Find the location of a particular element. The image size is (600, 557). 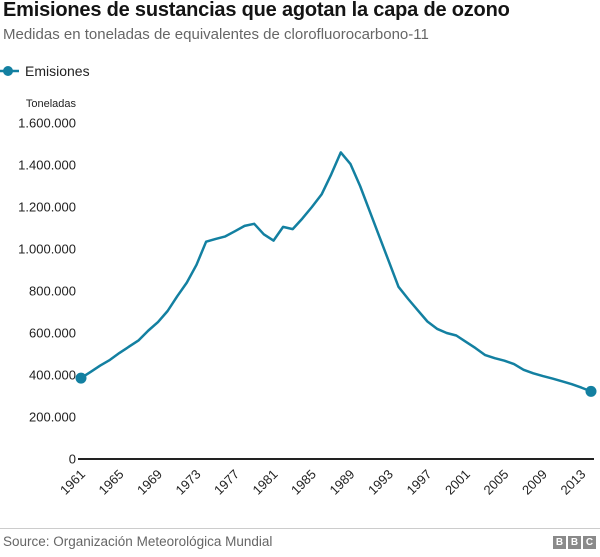

footer-divider is located at coordinates (300, 528).